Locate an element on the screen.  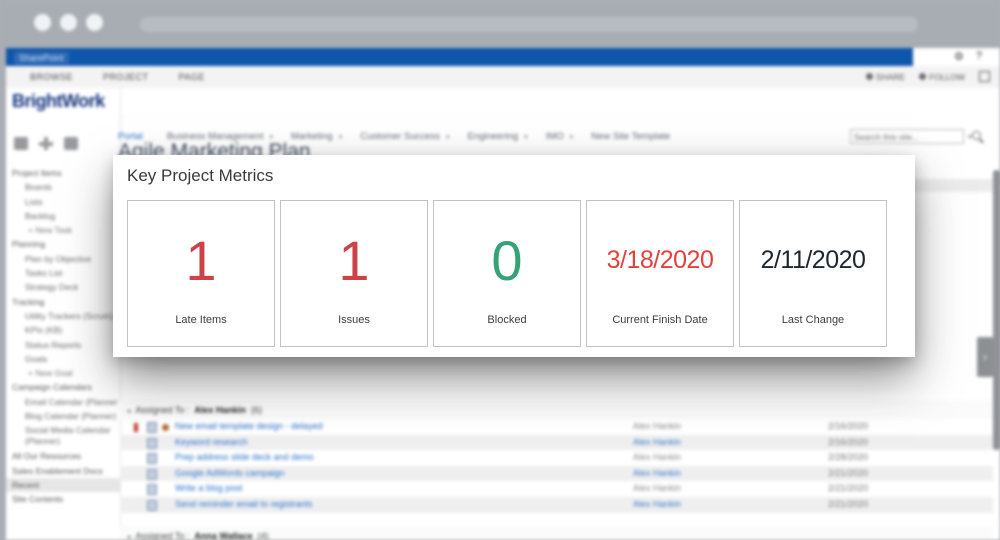
boards-icon is located at coordinates (71, 143).